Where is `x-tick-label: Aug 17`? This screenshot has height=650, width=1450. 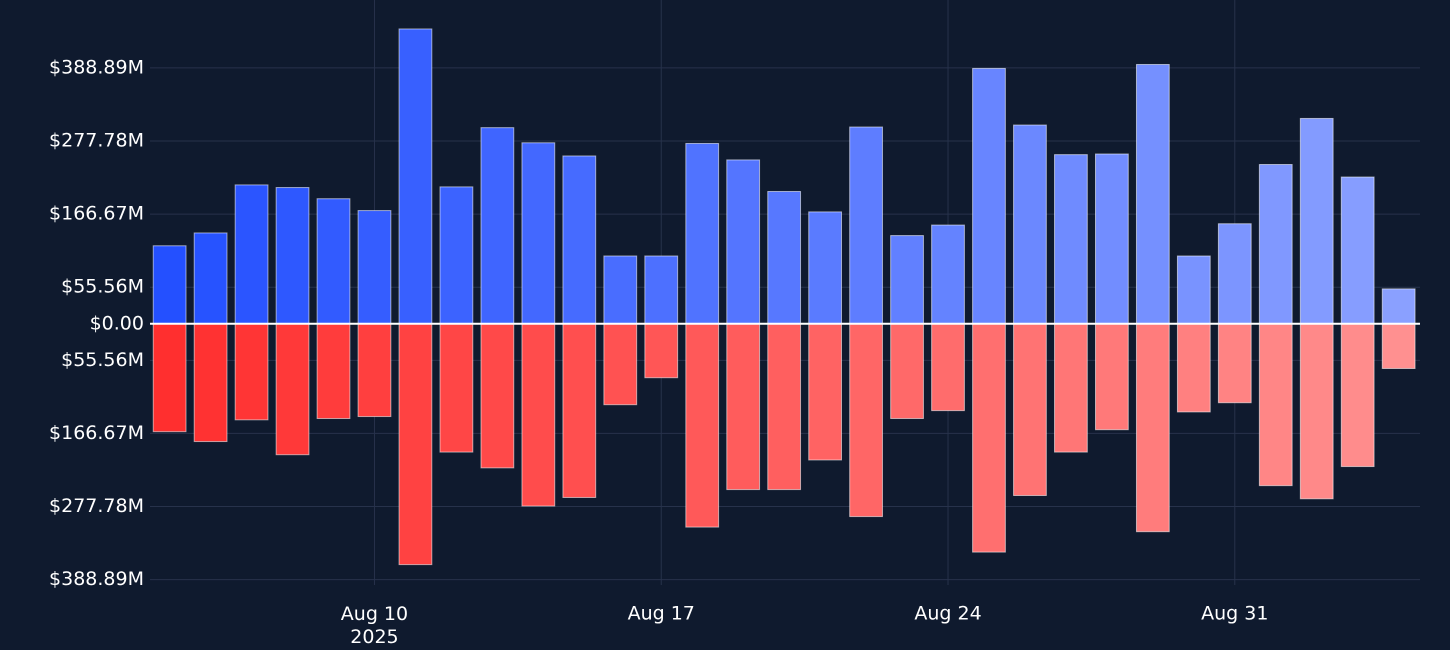 x-tick-label: Aug 17 is located at coordinates (661, 614).